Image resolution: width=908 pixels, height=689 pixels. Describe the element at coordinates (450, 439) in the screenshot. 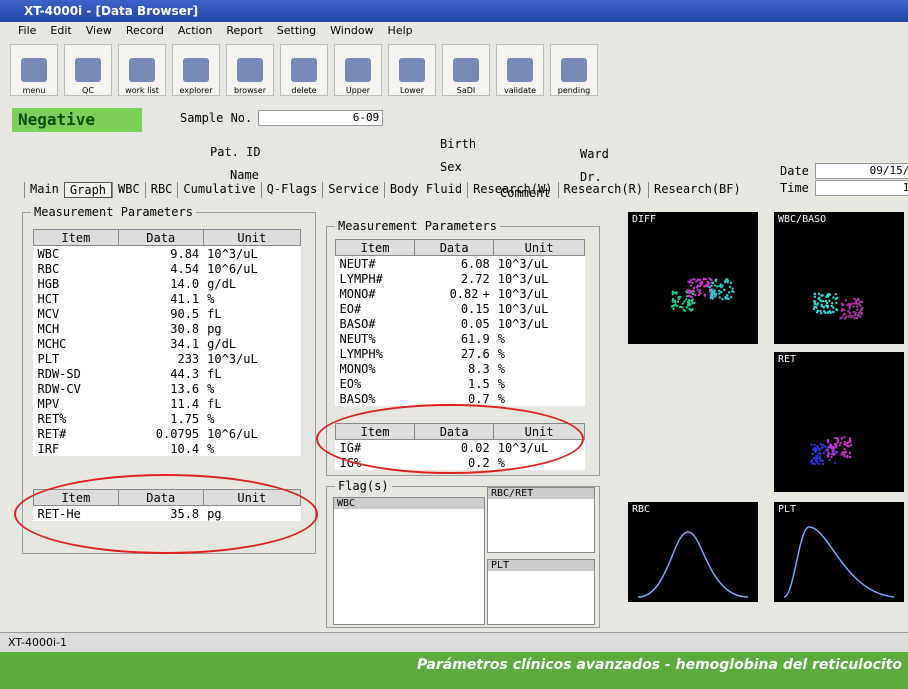

I see `highlight` at that location.